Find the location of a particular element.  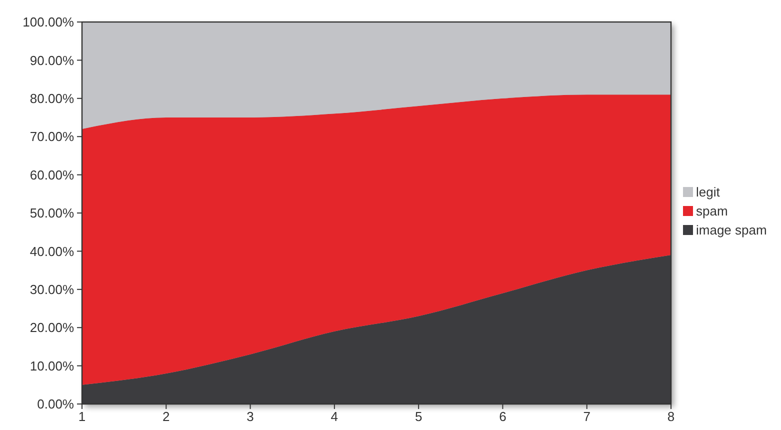

x-tick-label: 4 is located at coordinates (334, 416).